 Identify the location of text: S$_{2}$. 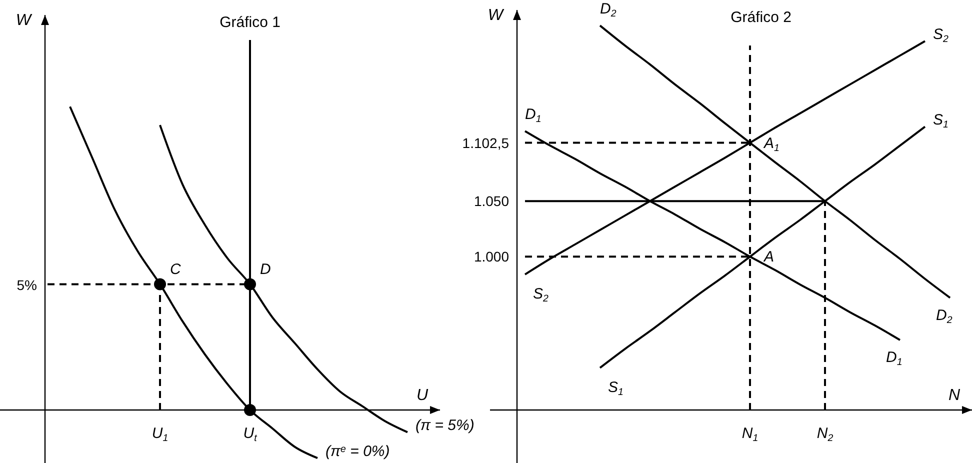
(540, 294).